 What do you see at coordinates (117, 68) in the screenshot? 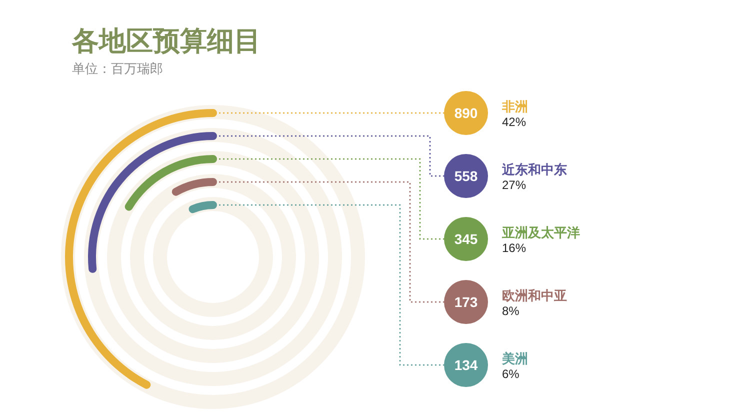
I see `text: 单位：百万瑞郎` at bounding box center [117, 68].